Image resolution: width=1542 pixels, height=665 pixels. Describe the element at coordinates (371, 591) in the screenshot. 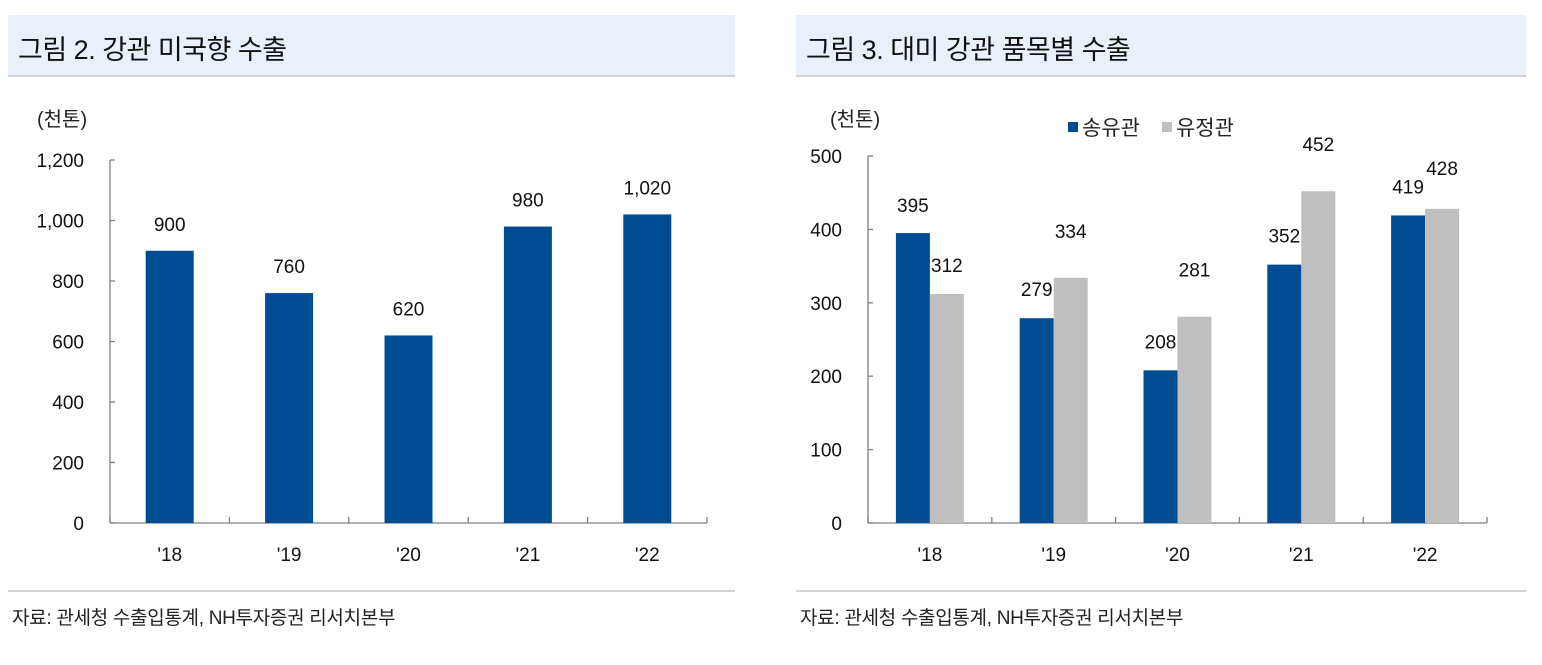

I see `left-footer-divider` at that location.